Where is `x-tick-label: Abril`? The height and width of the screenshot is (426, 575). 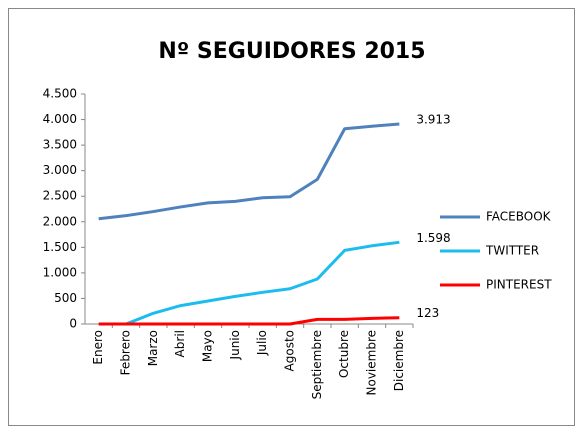 x-tick-label: Abril is located at coordinates (180, 343).